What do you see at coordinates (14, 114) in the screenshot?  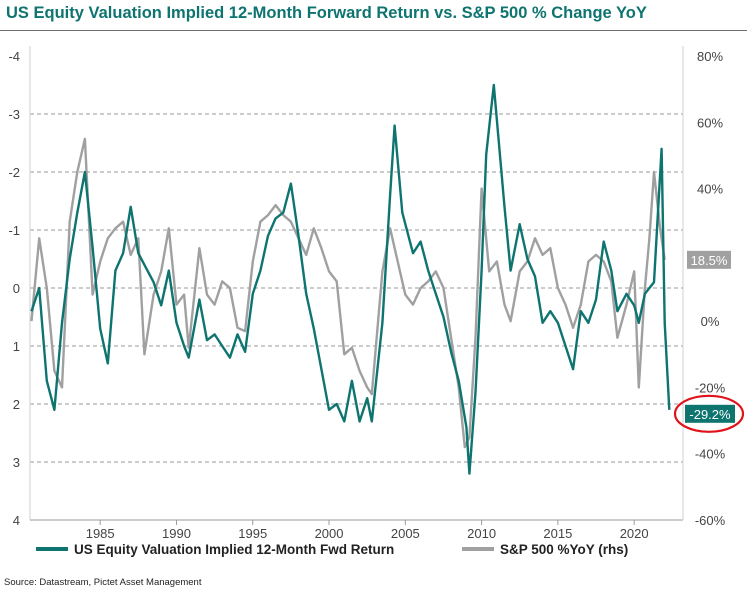 I see `left-tick-label: -3` at bounding box center [14, 114].